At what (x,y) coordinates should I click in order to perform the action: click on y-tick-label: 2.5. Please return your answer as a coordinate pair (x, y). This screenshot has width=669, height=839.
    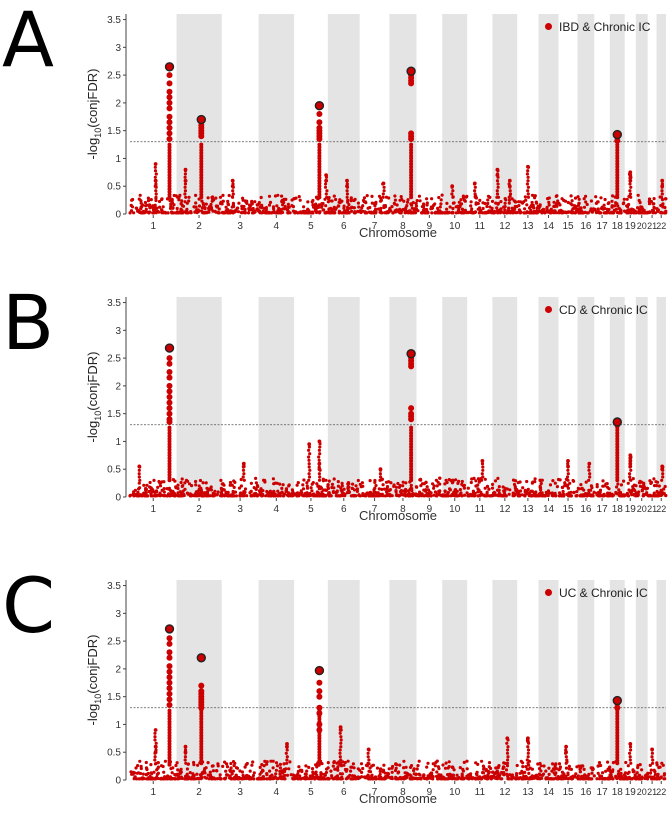
    Looking at the image, I should click on (114, 359).